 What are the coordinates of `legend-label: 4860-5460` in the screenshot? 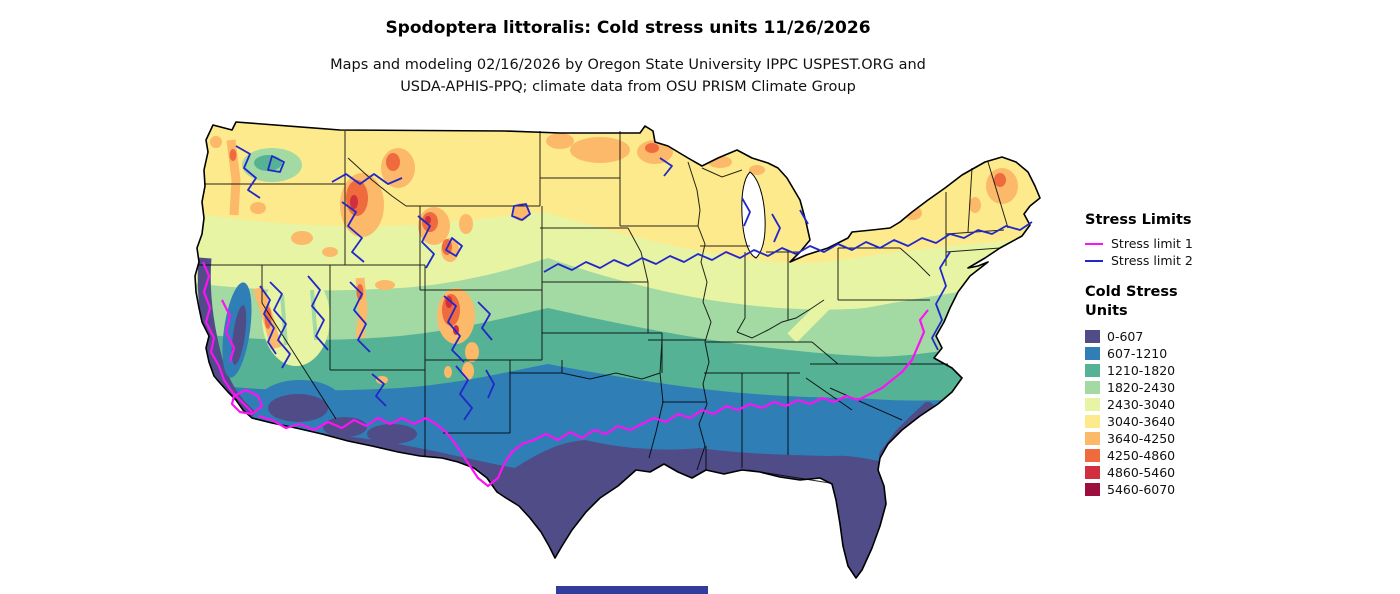 It's located at (1141, 472).